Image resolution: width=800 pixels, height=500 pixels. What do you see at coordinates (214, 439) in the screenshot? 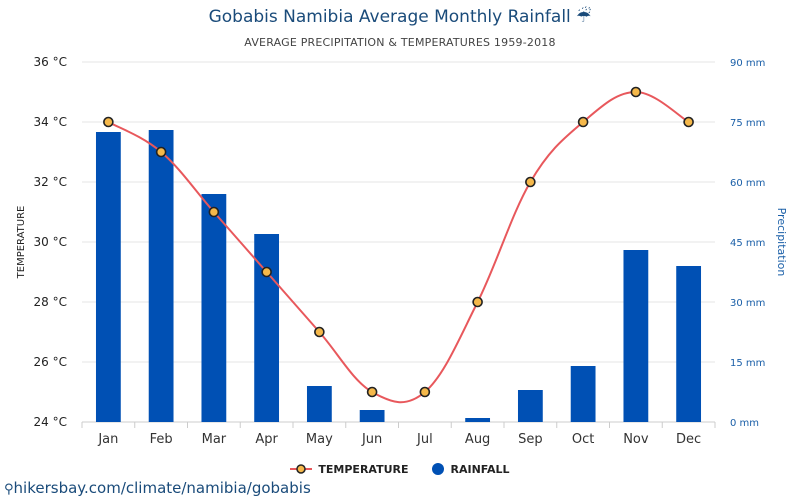
I see `x-tick-label: Mar` at bounding box center [214, 439].